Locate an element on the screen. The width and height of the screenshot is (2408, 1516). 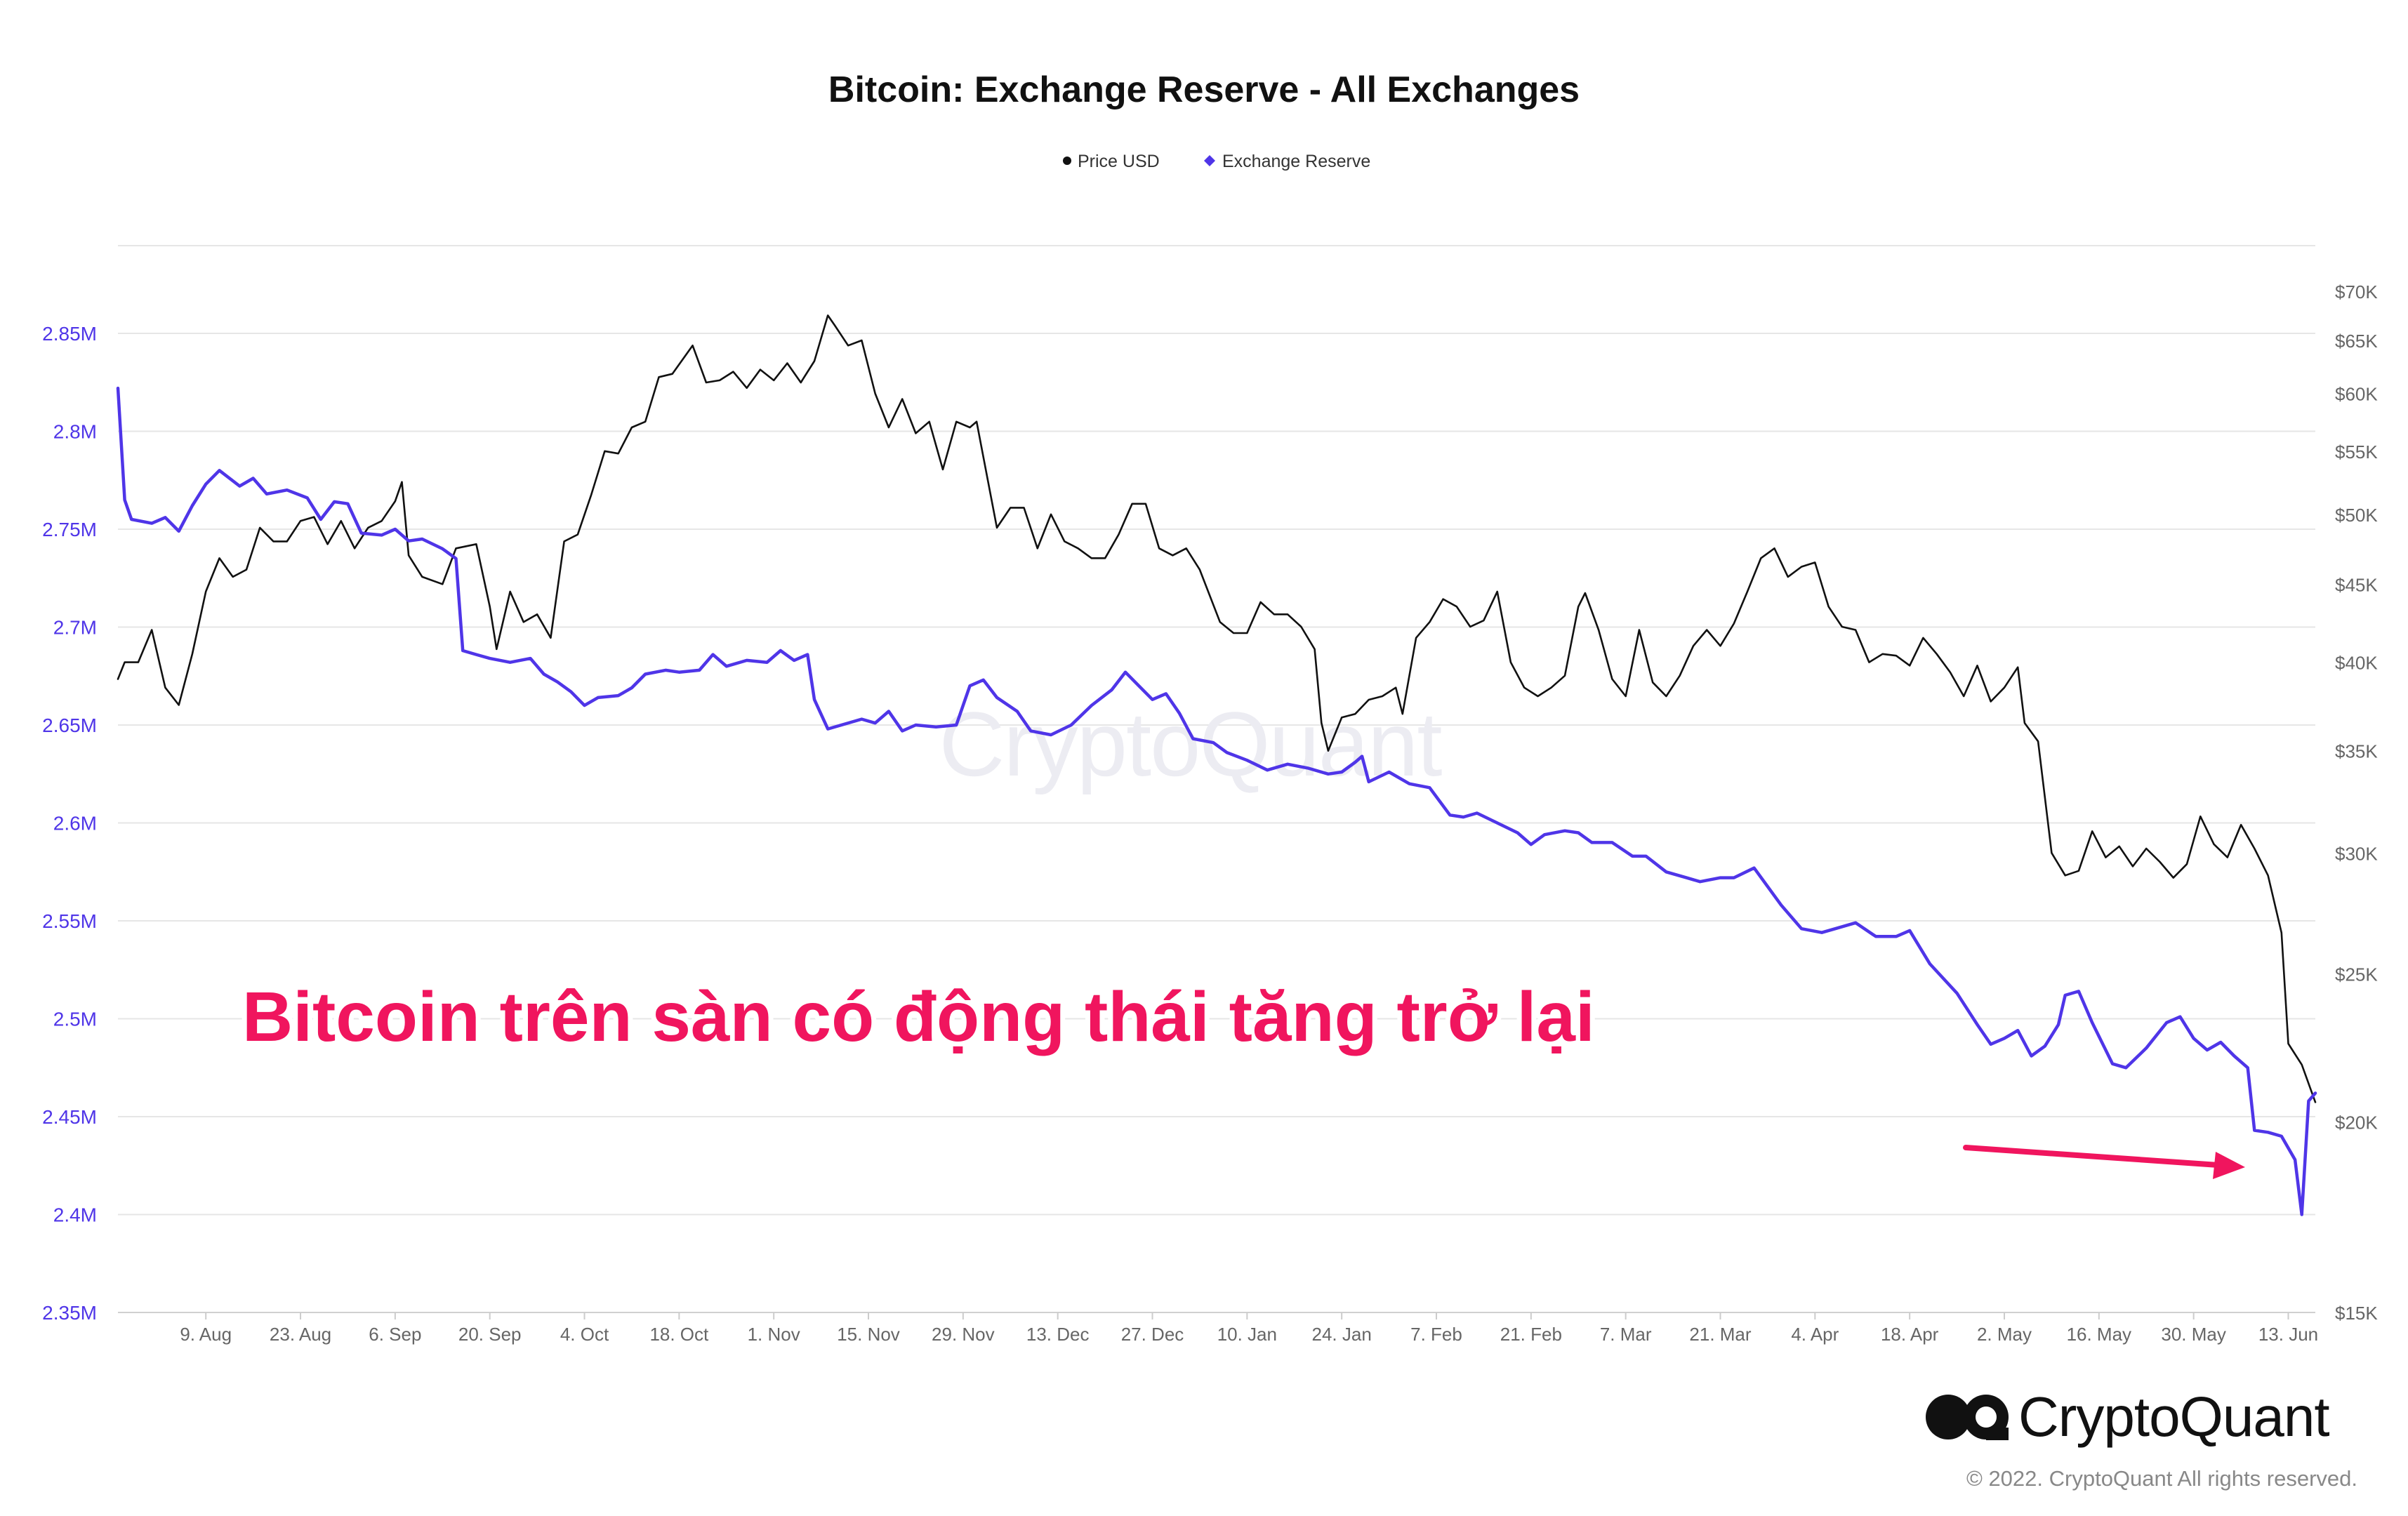
right-axis-tick-label: $15K is located at coordinates (2356, 1314).